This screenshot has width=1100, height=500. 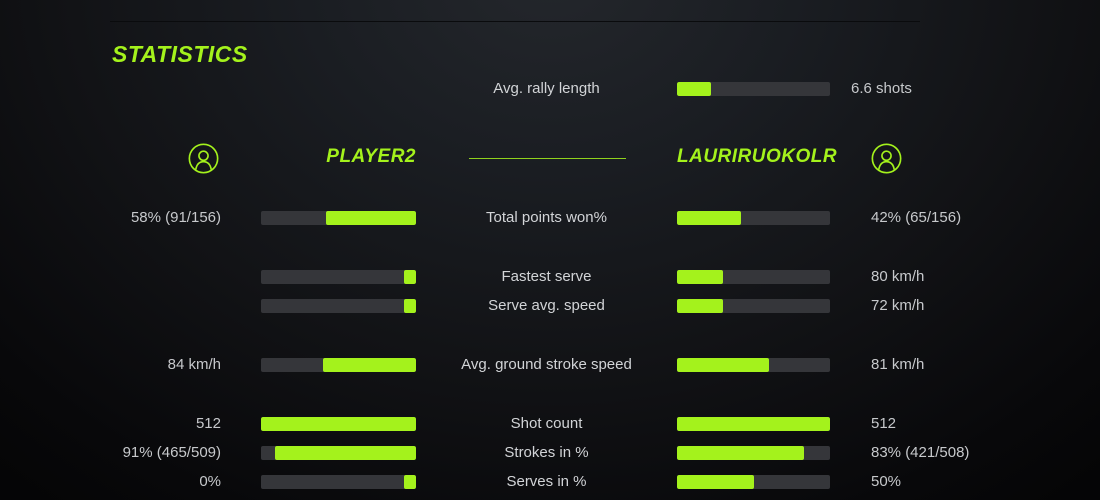 What do you see at coordinates (208, 423) in the screenshot?
I see `left-player-value: 512` at bounding box center [208, 423].